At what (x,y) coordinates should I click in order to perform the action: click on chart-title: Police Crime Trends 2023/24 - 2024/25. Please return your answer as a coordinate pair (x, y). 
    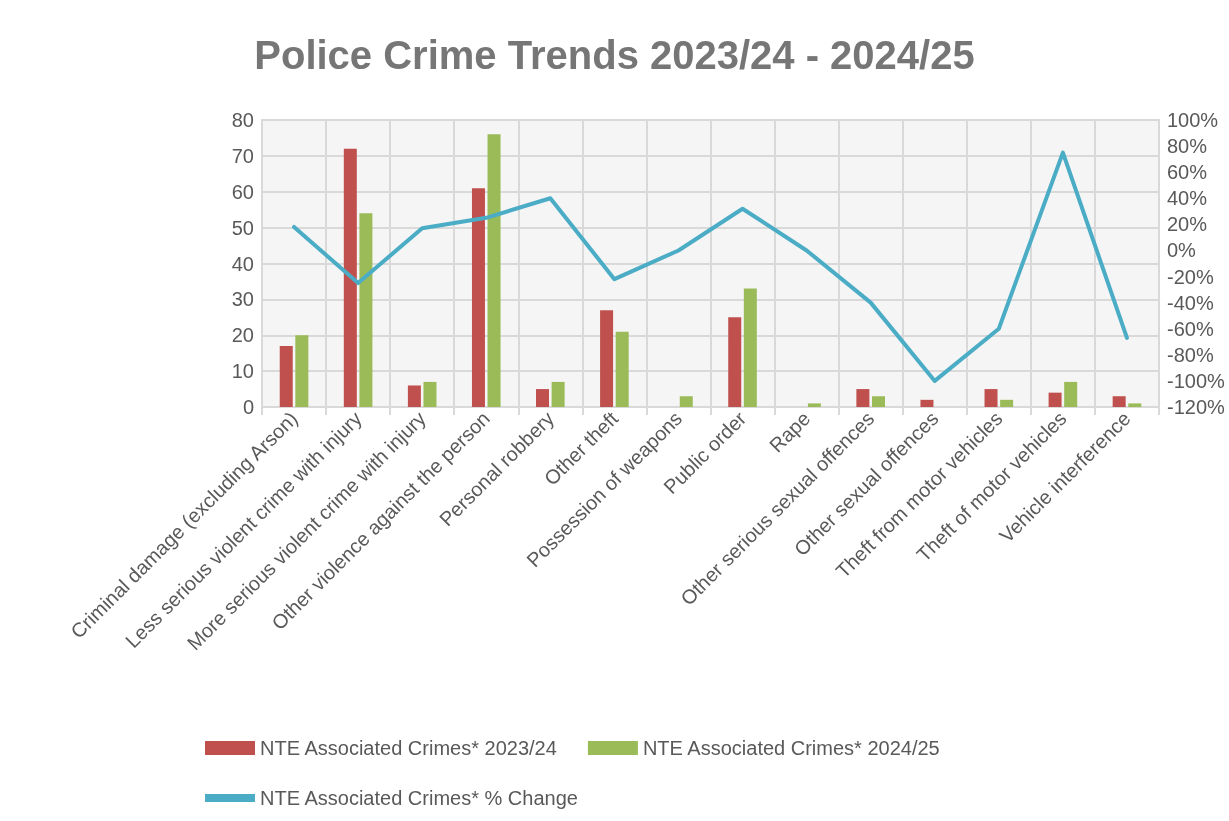
    Looking at the image, I should click on (614, 55).